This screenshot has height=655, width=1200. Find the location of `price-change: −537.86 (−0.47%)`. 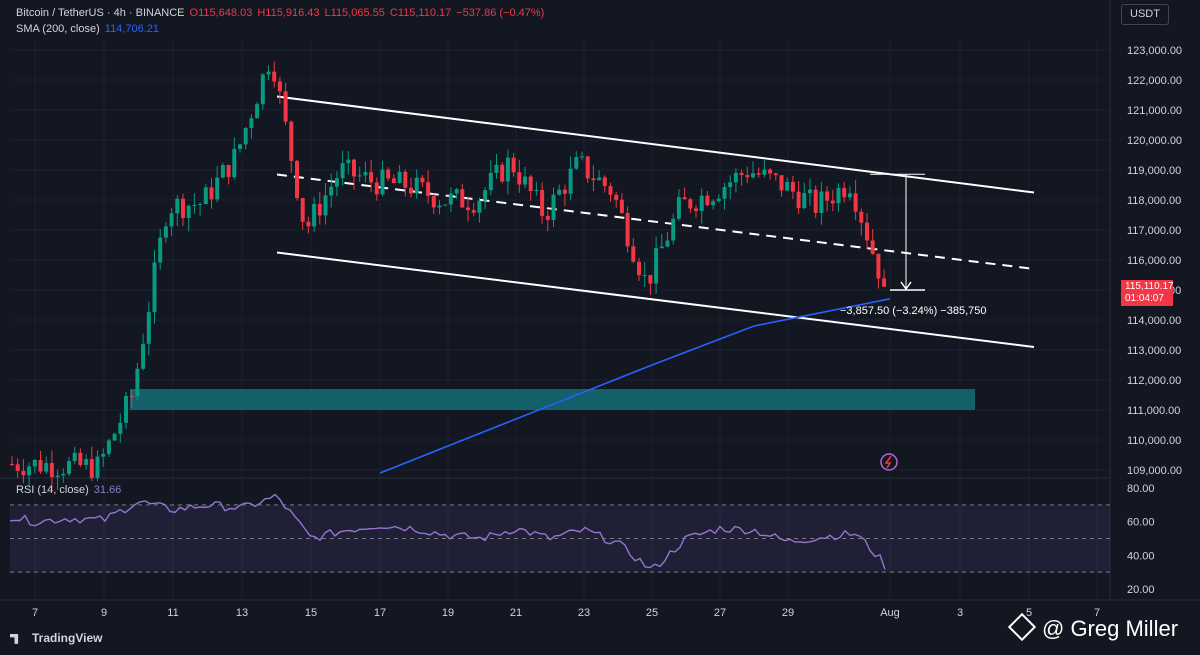

price-change: −537.86 (−0.47%) is located at coordinates (500, 13).